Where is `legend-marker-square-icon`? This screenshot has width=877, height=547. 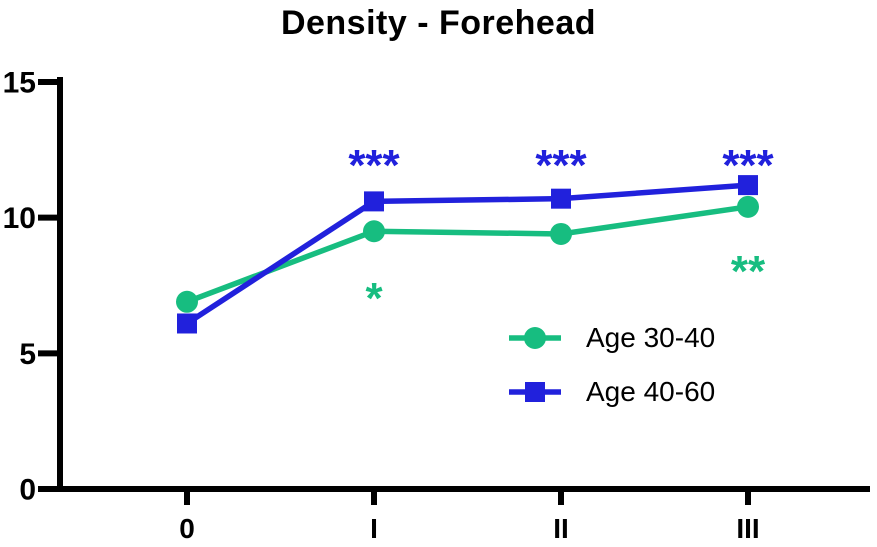
legend-marker-square-icon is located at coordinates (535, 392).